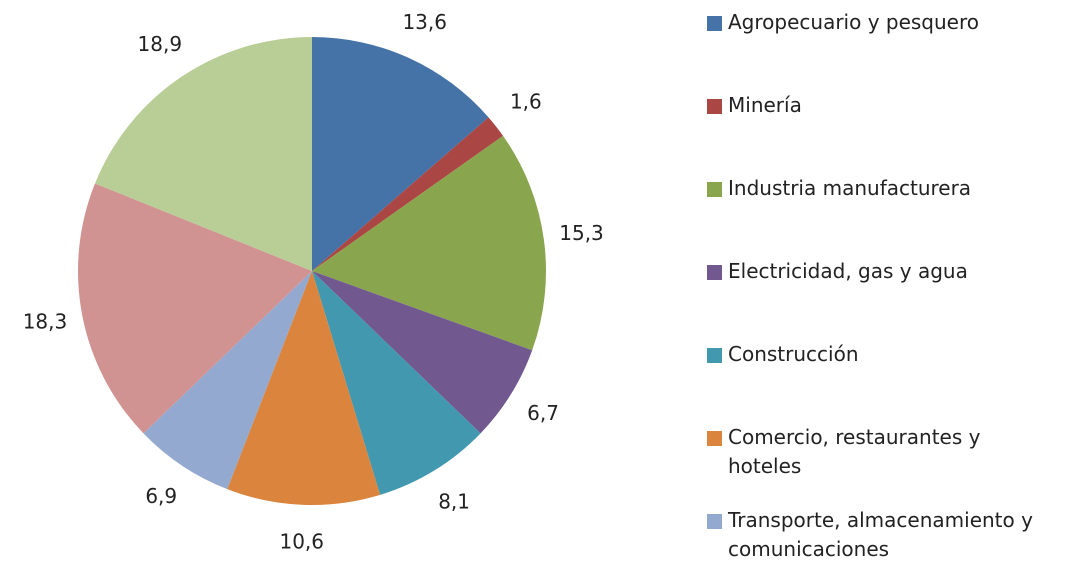  What do you see at coordinates (793, 354) in the screenshot?
I see `legend-label: Construcción` at bounding box center [793, 354].